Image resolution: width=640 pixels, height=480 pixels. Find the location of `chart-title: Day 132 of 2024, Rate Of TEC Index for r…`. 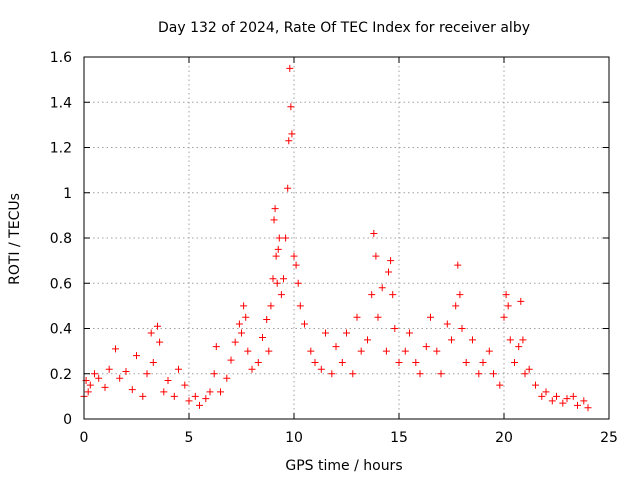

chart-title: Day 132 of 2024, Rate Of TEC Index for r… is located at coordinates (344, 28).